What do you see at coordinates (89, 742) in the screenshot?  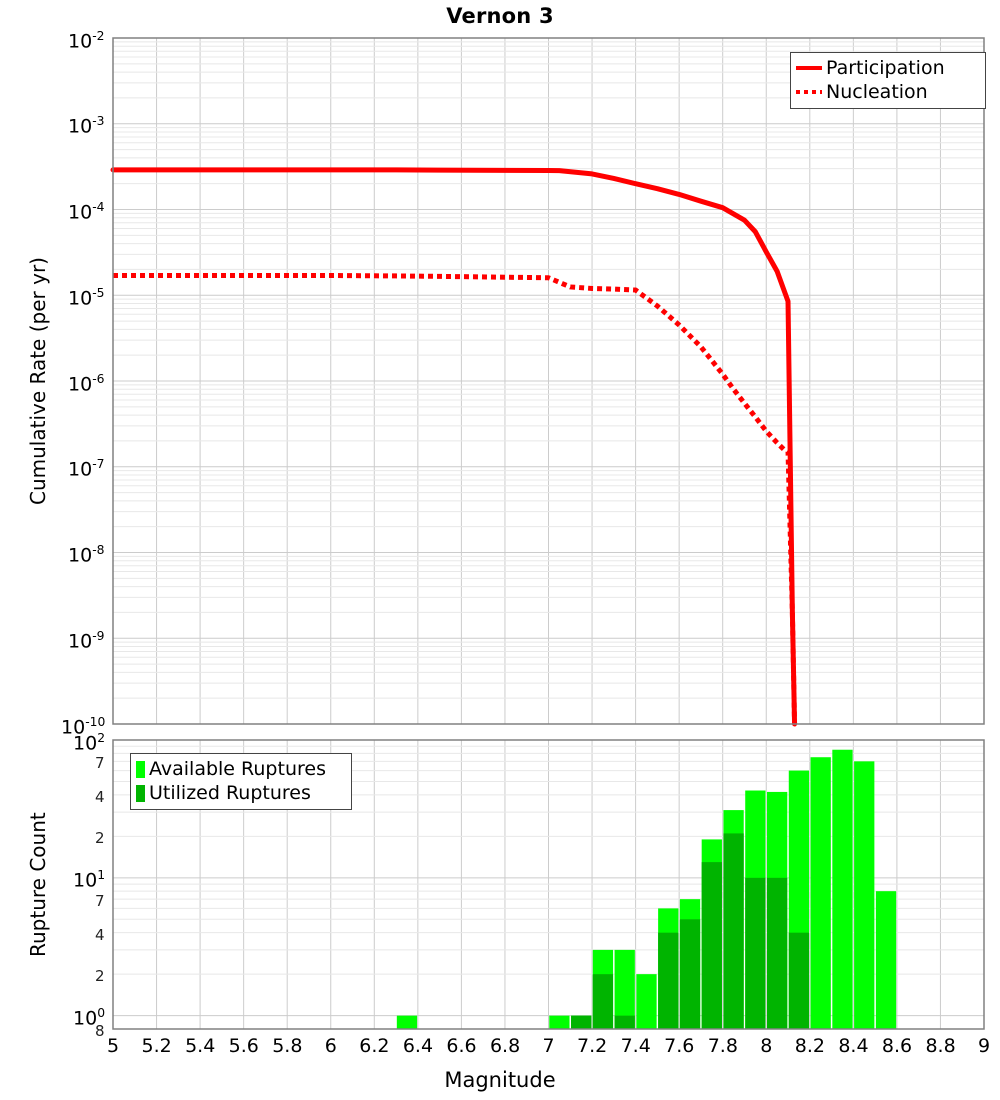 I see `bottom-y-tick-label: 10²` at bounding box center [89, 742].